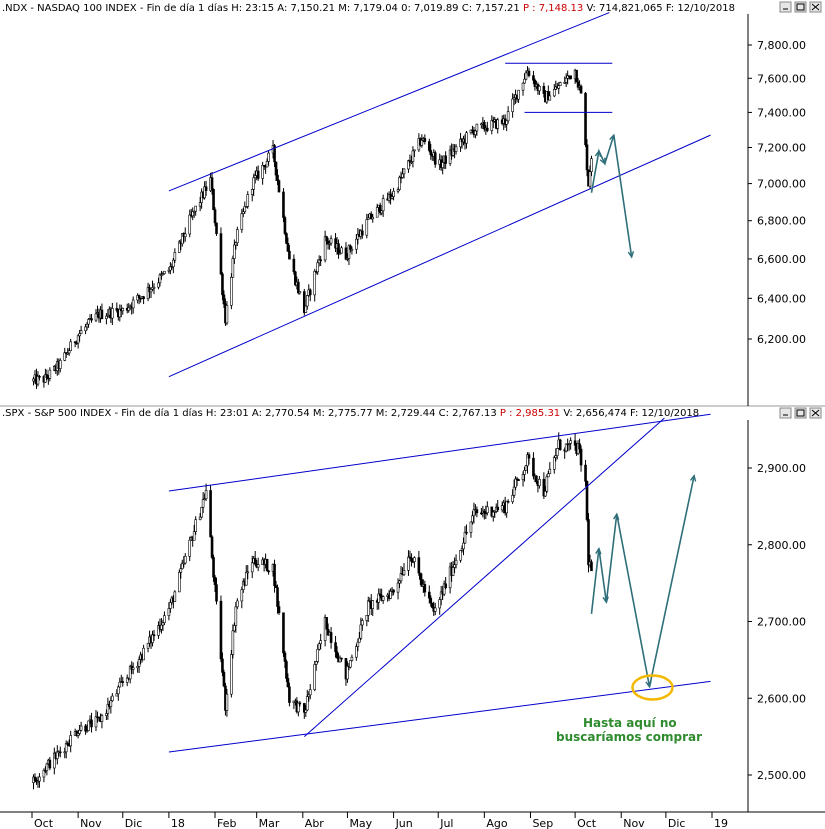 Image resolution: width=825 pixels, height=829 pixels. What do you see at coordinates (781, 545) in the screenshot?
I see `spx-ytick-label: 2,800.00` at bounding box center [781, 545].